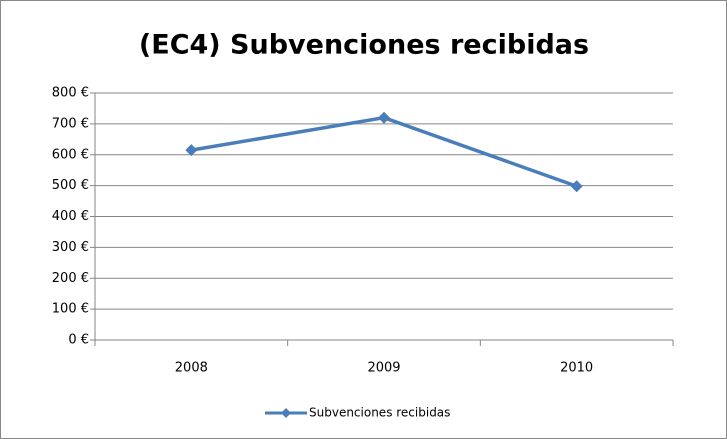 Image resolution: width=727 pixels, height=439 pixels. What do you see at coordinates (70, 278) in the screenshot?
I see `y-tick-label: 200 €` at bounding box center [70, 278].